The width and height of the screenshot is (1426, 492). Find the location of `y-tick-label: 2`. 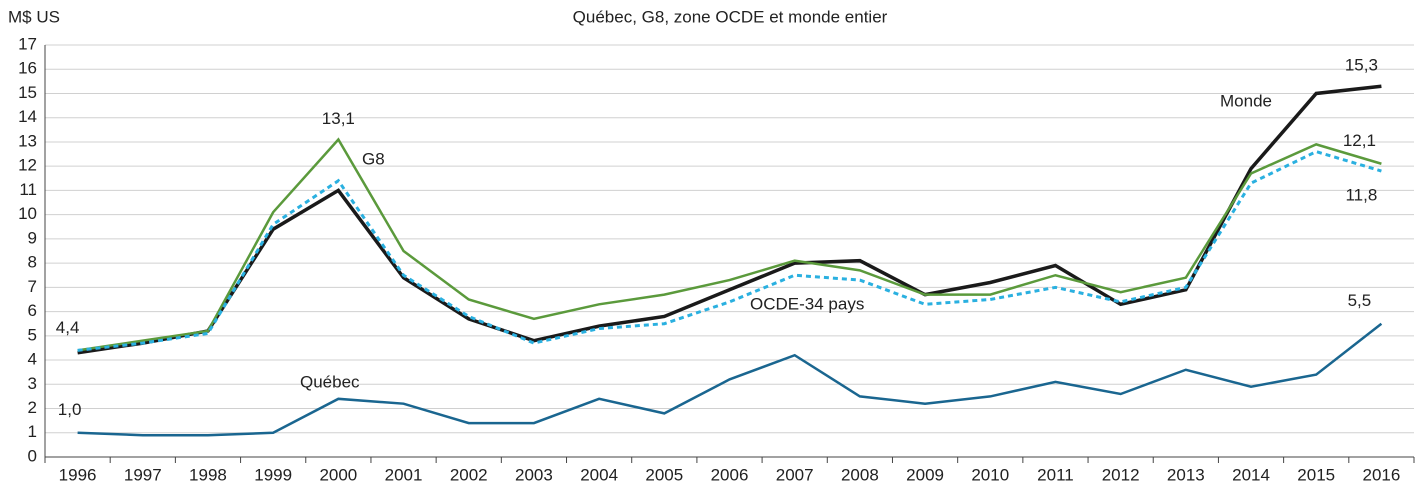

y-tick-label: 2 is located at coordinates (32, 407).